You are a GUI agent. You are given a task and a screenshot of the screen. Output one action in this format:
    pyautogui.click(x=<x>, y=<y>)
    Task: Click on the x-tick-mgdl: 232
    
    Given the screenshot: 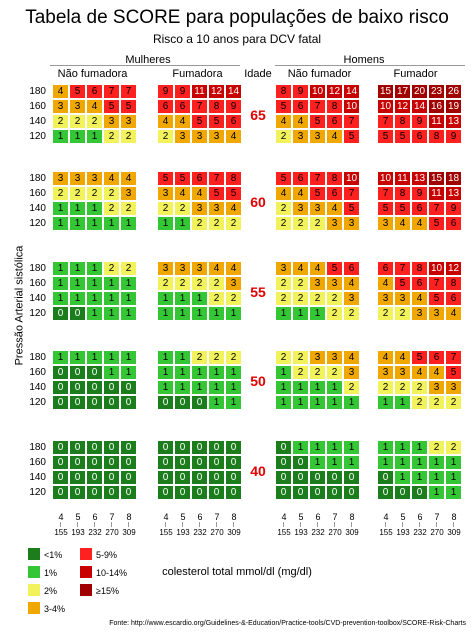 What is the action you would take?
    pyautogui.click(x=318, y=532)
    